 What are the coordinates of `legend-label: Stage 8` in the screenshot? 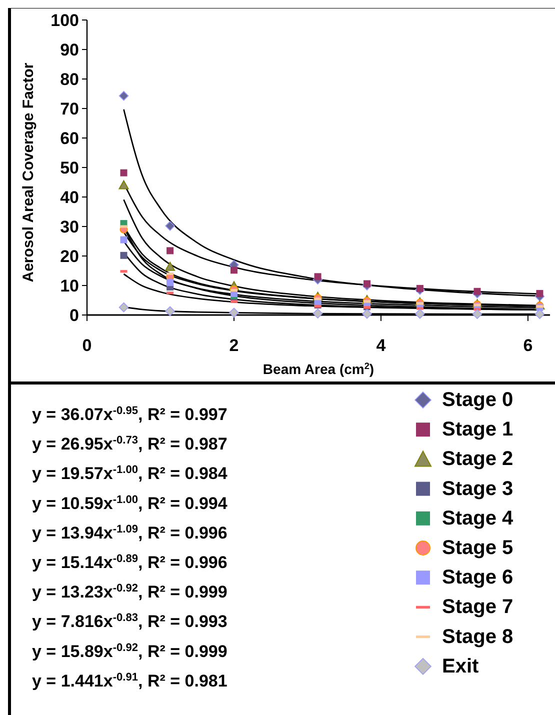 It's located at (478, 637).